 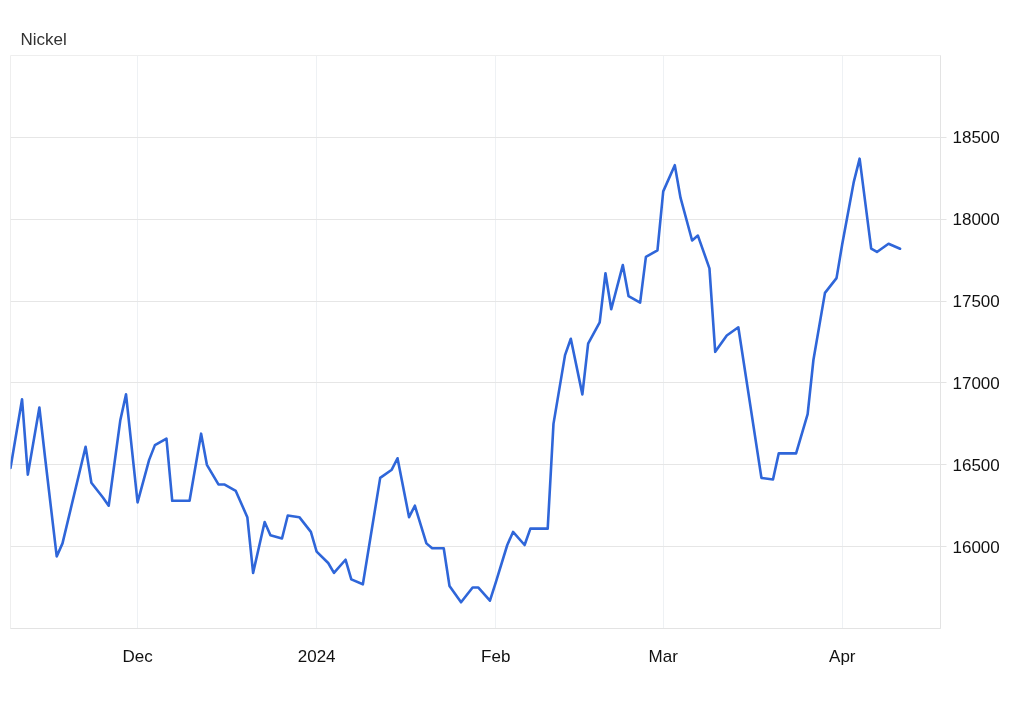 I want to click on x-tick-label: Feb, so click(x=496, y=656).